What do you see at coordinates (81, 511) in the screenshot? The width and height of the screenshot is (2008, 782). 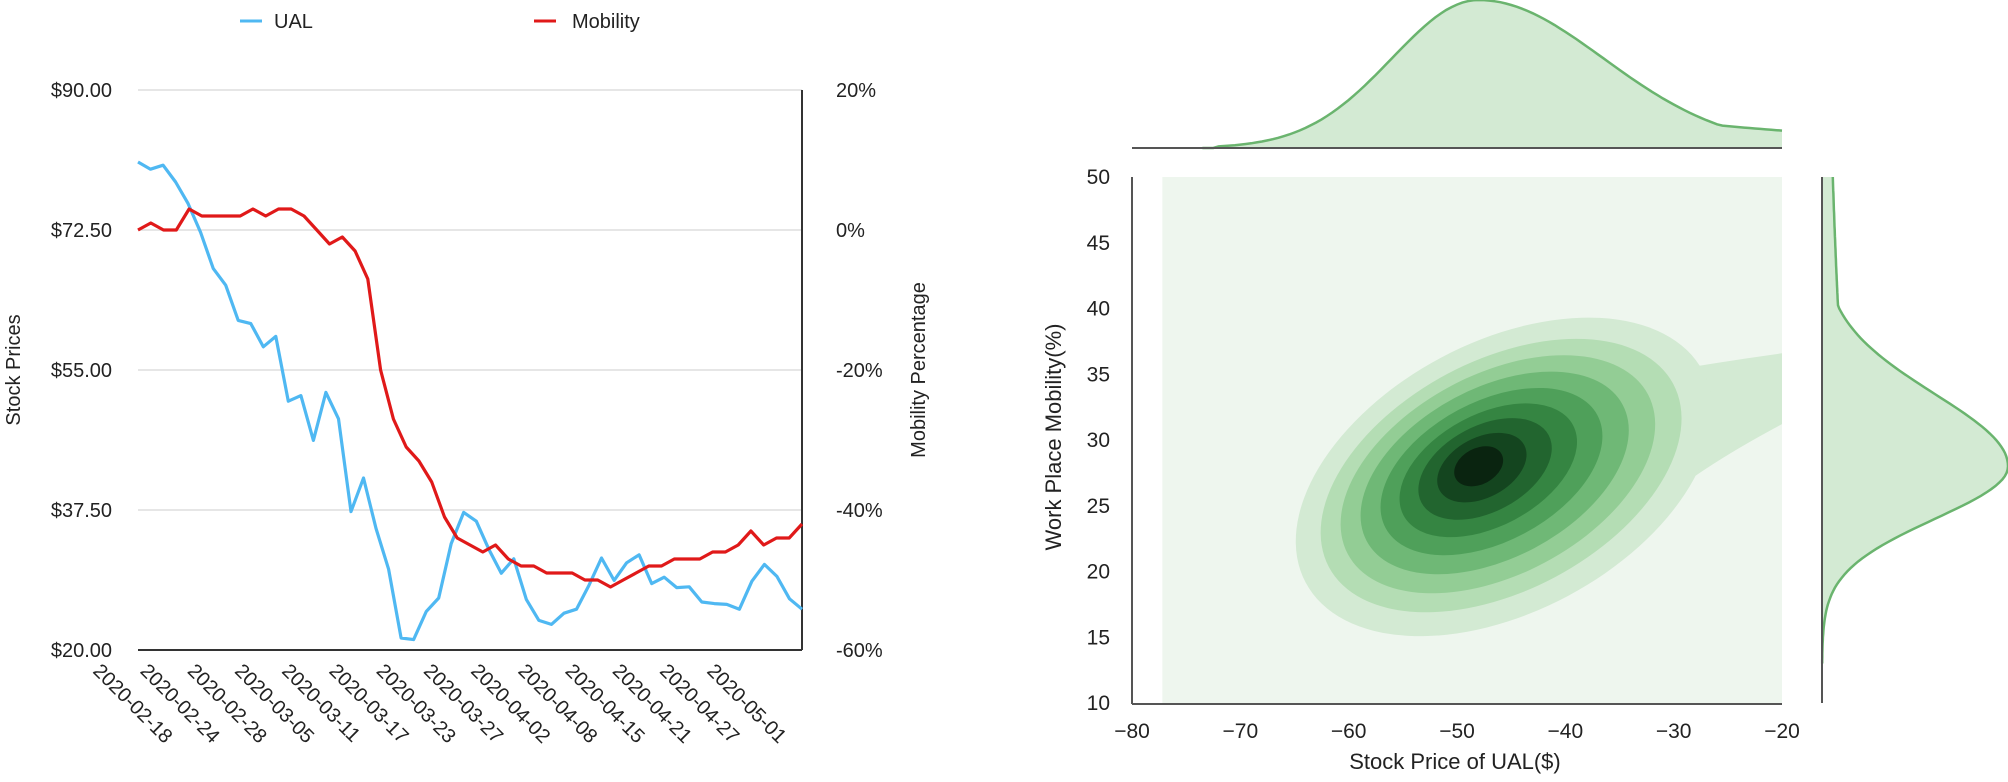 I see `y-tick-label: $37.50` at bounding box center [81, 511].